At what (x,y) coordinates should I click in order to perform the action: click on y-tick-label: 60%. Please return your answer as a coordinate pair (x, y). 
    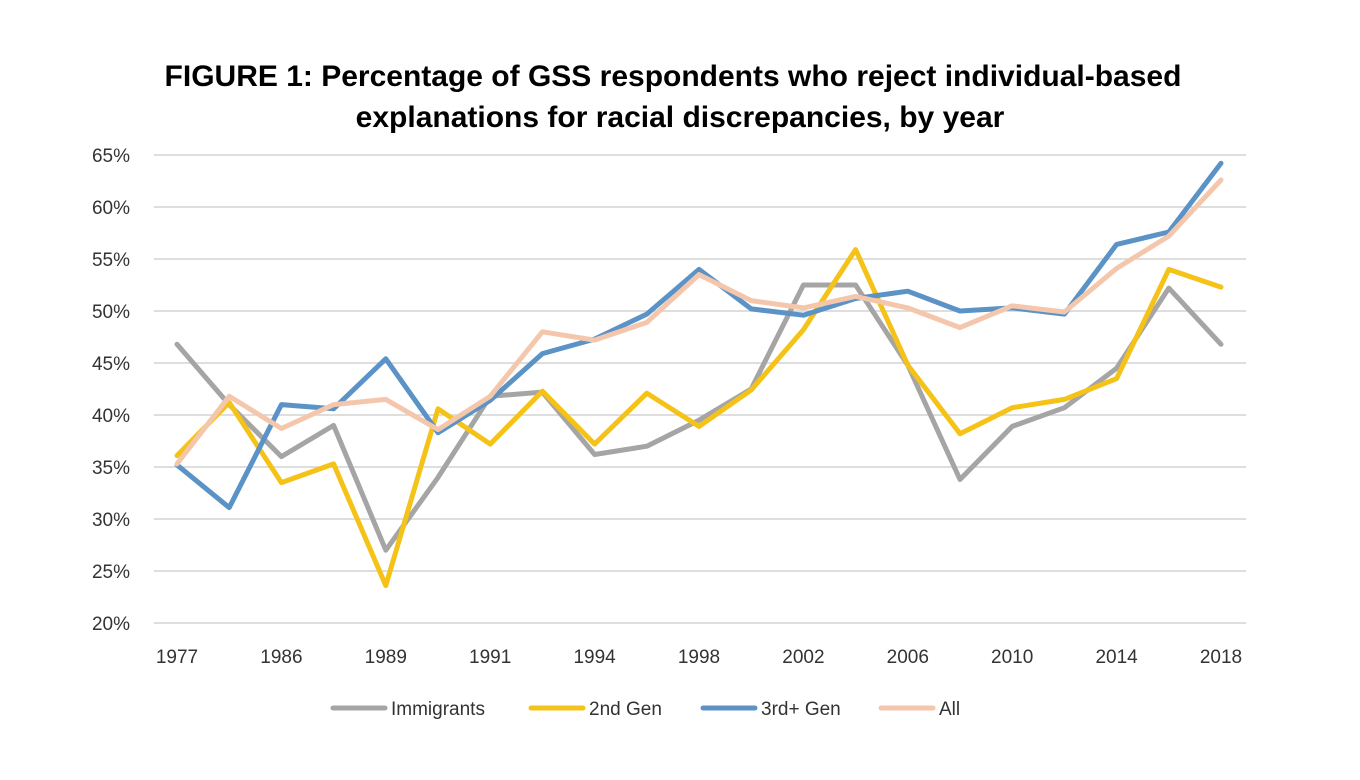
    Looking at the image, I should click on (111, 208).